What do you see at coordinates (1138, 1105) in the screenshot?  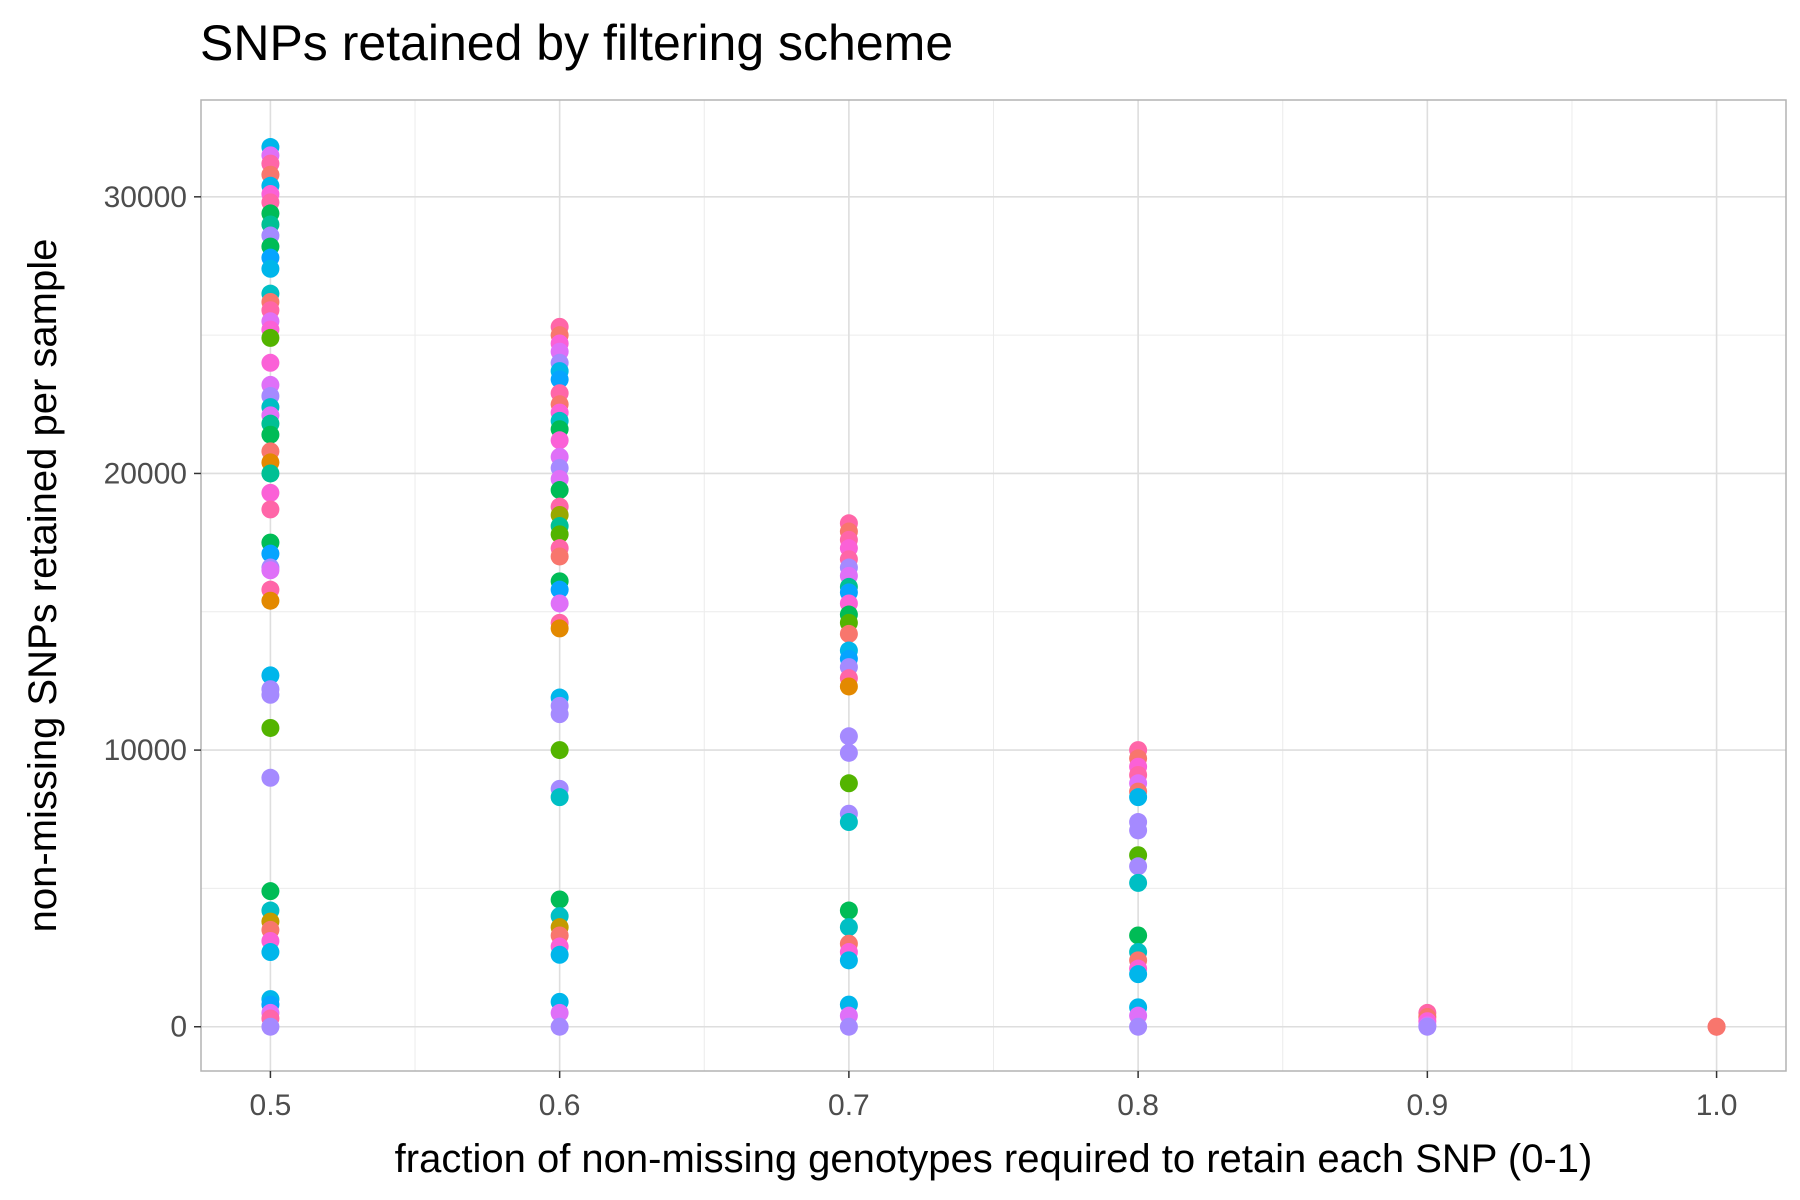 I see `x-tick-label: 0.8` at bounding box center [1138, 1105].